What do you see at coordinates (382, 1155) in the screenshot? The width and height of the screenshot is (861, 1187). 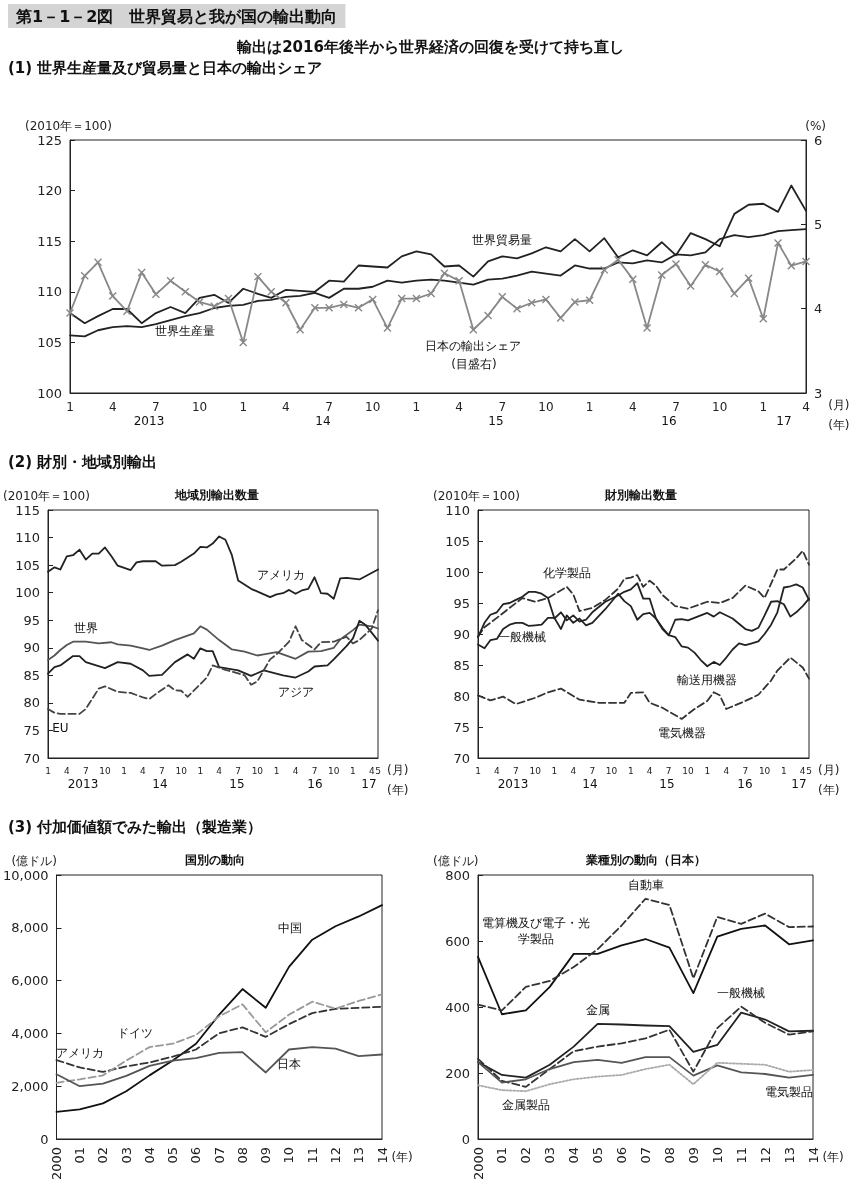 I see `x-tick-label: 14` at bounding box center [382, 1155].